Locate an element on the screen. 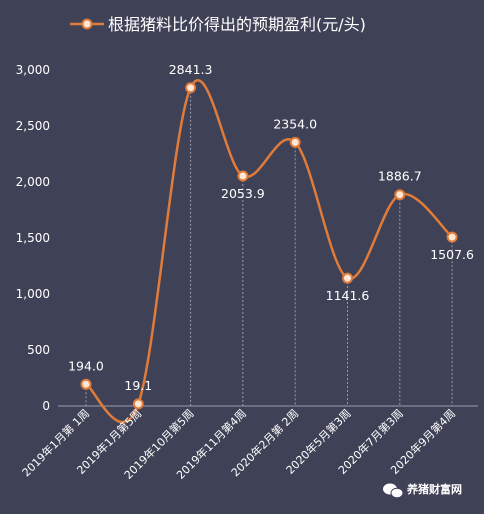 Image resolution: width=484 pixels, height=514 pixels. chart-title: 根据猪料比价得出的预期盈利(元/头) is located at coordinates (237, 24).